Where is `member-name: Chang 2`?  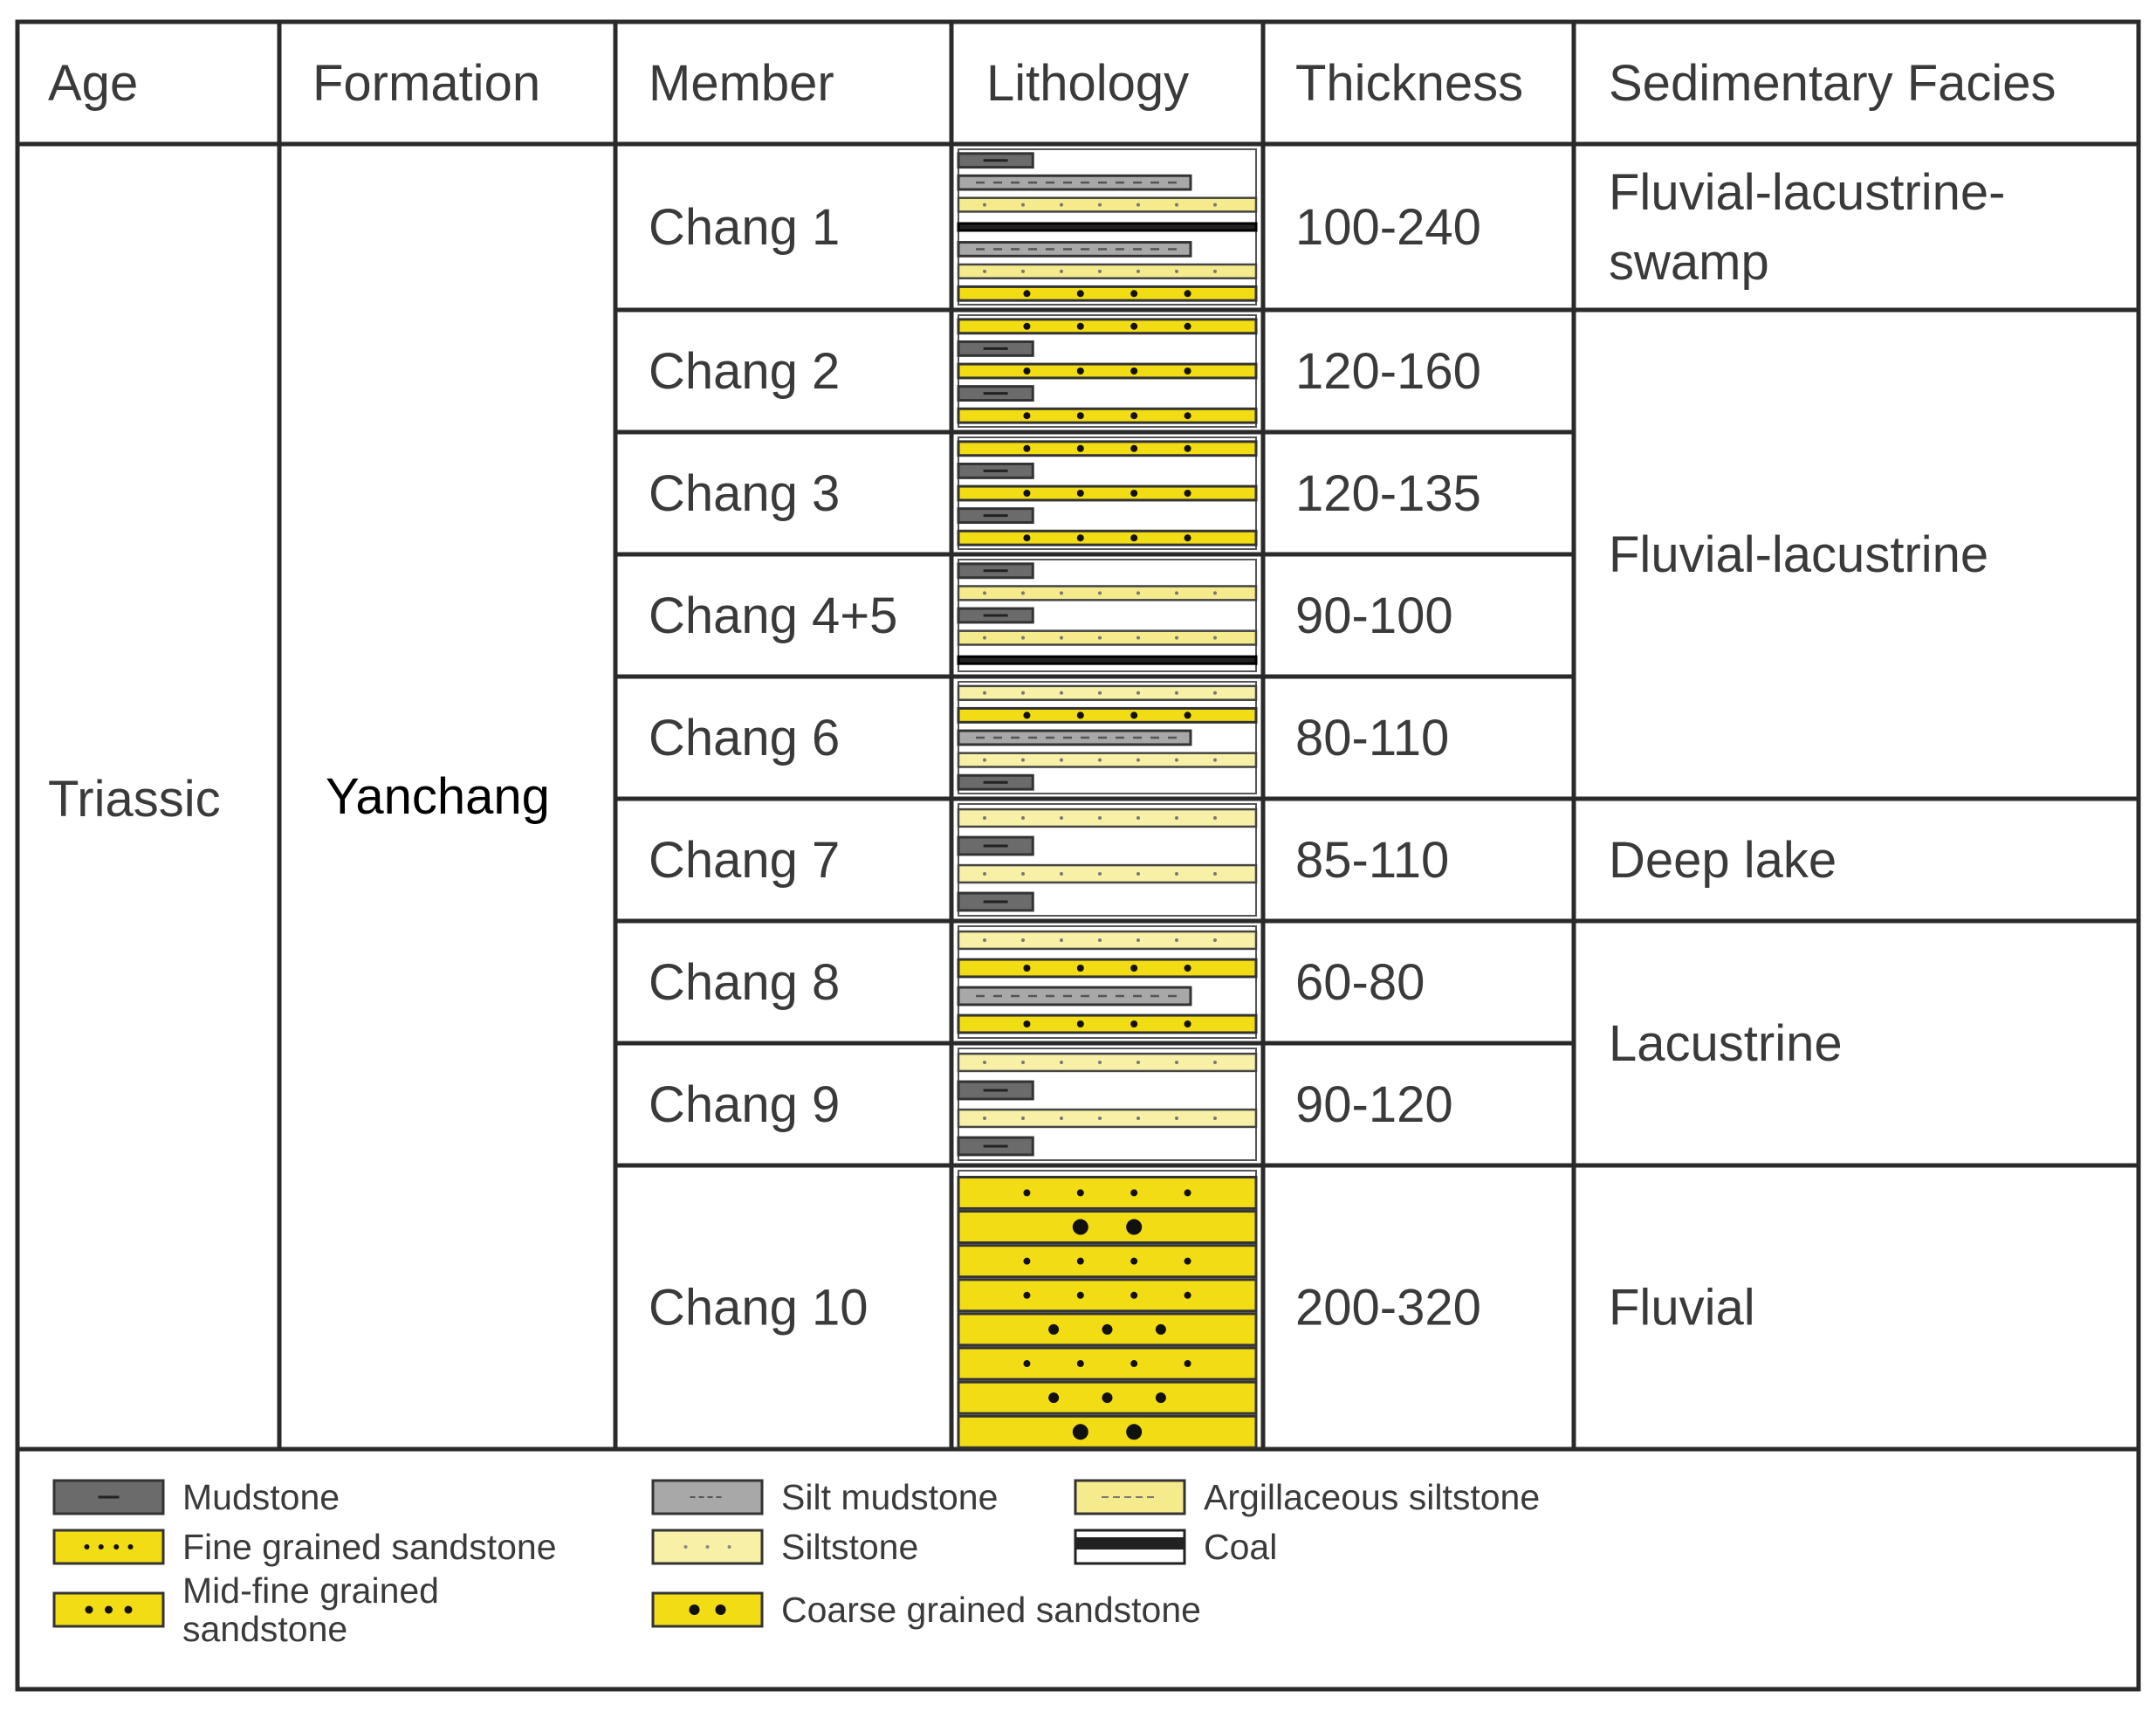 member-name: Chang 2 is located at coordinates (744, 371).